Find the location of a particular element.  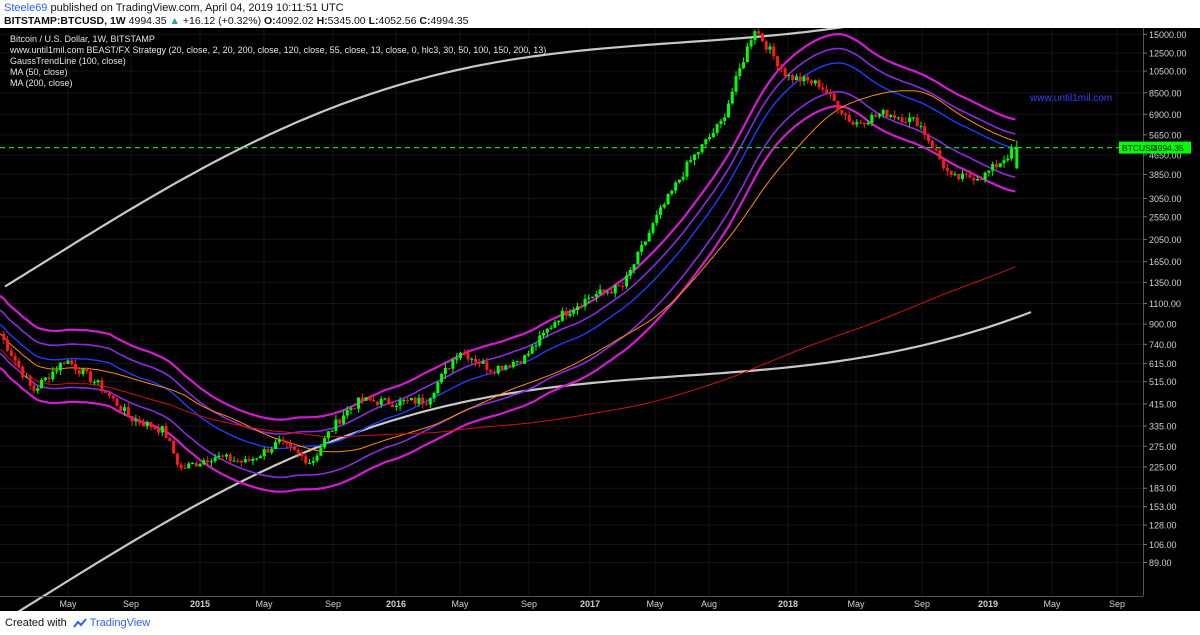

y-tick-label: 2550.00 is located at coordinates (1165, 217).